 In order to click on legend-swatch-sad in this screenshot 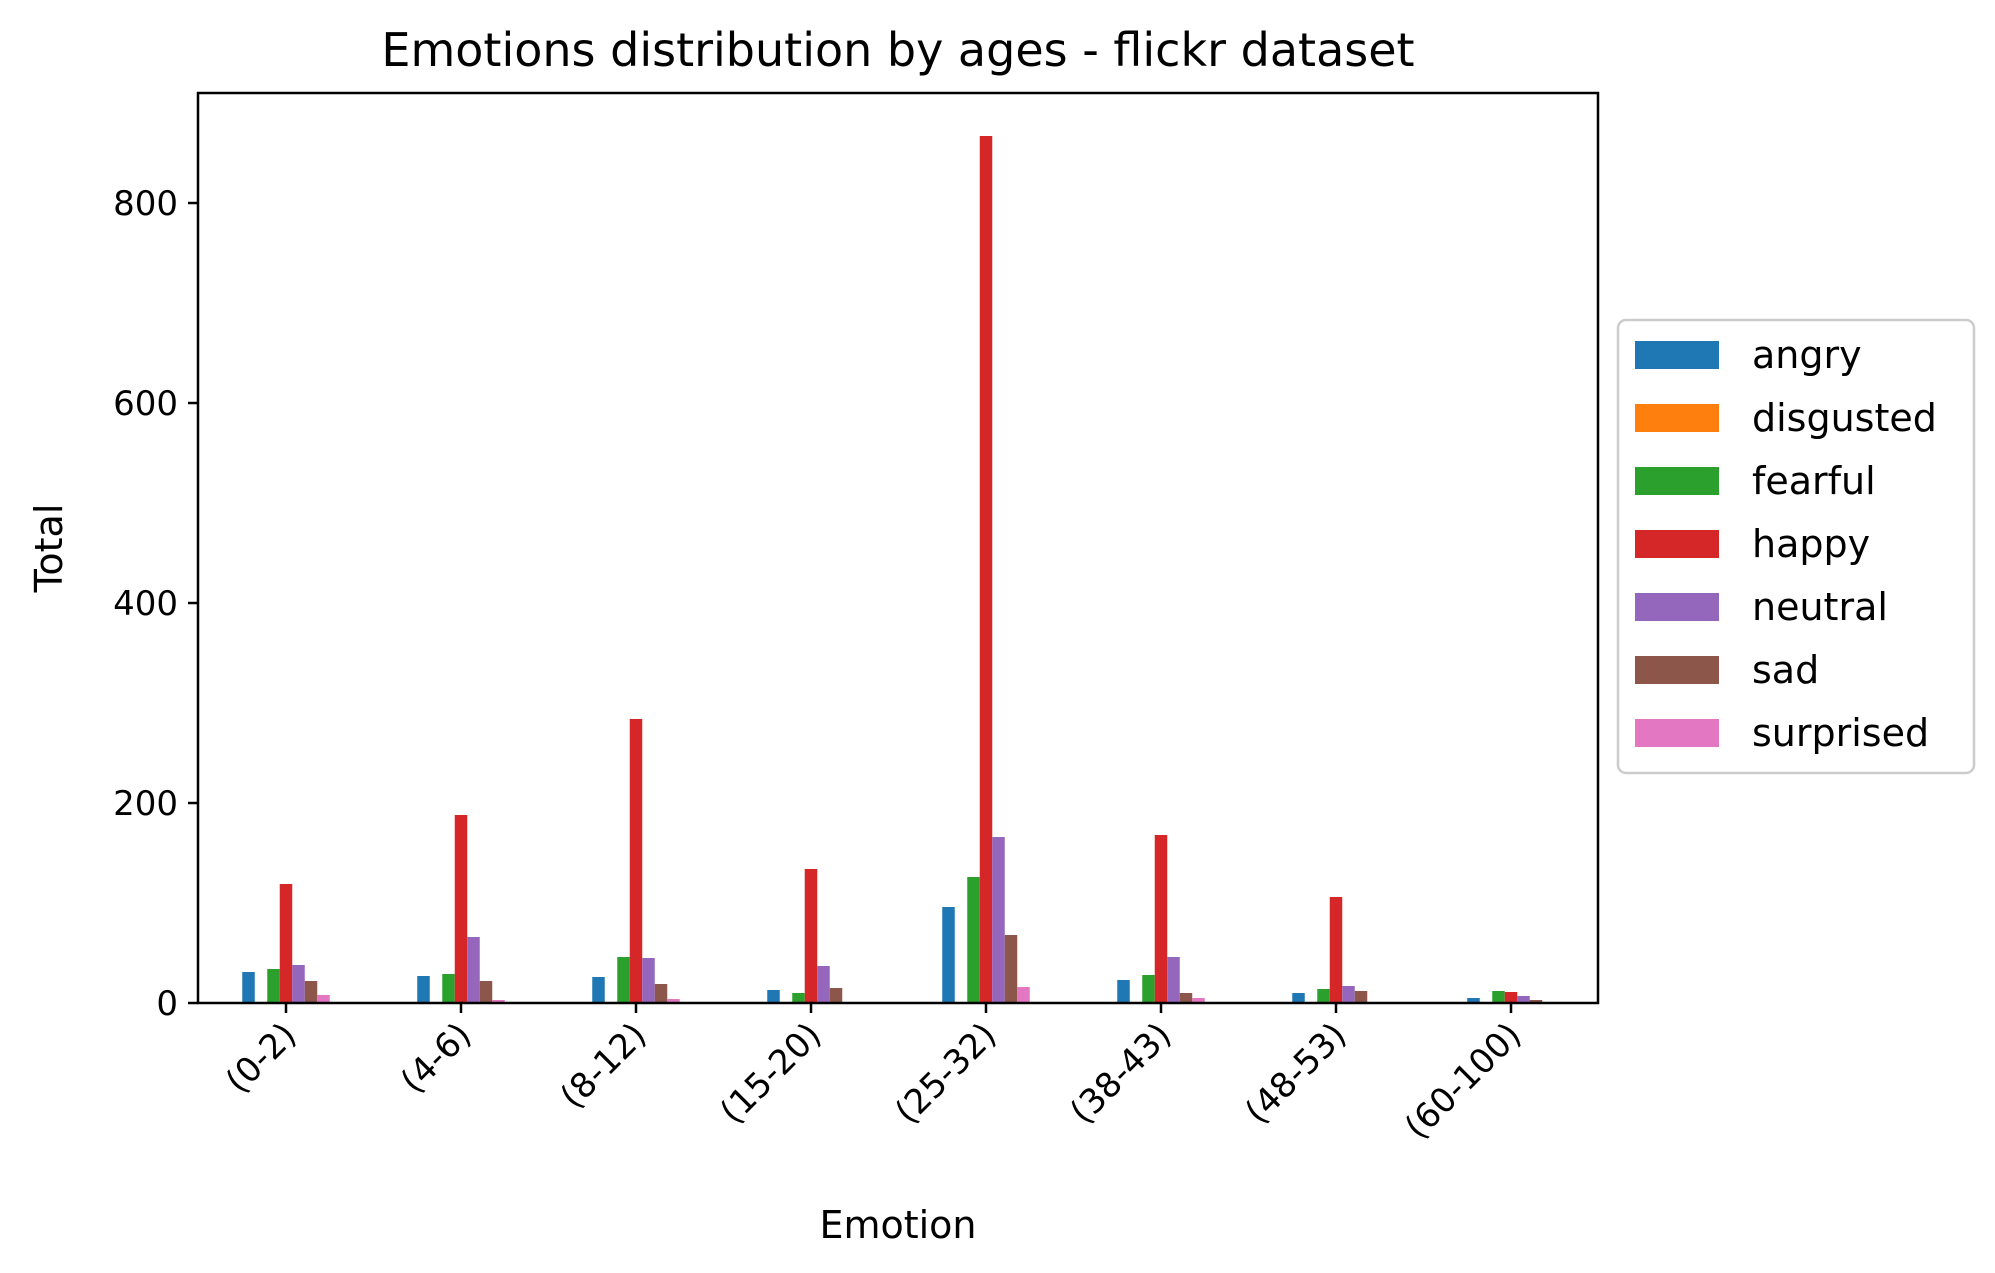, I will do `click(1677, 670)`.